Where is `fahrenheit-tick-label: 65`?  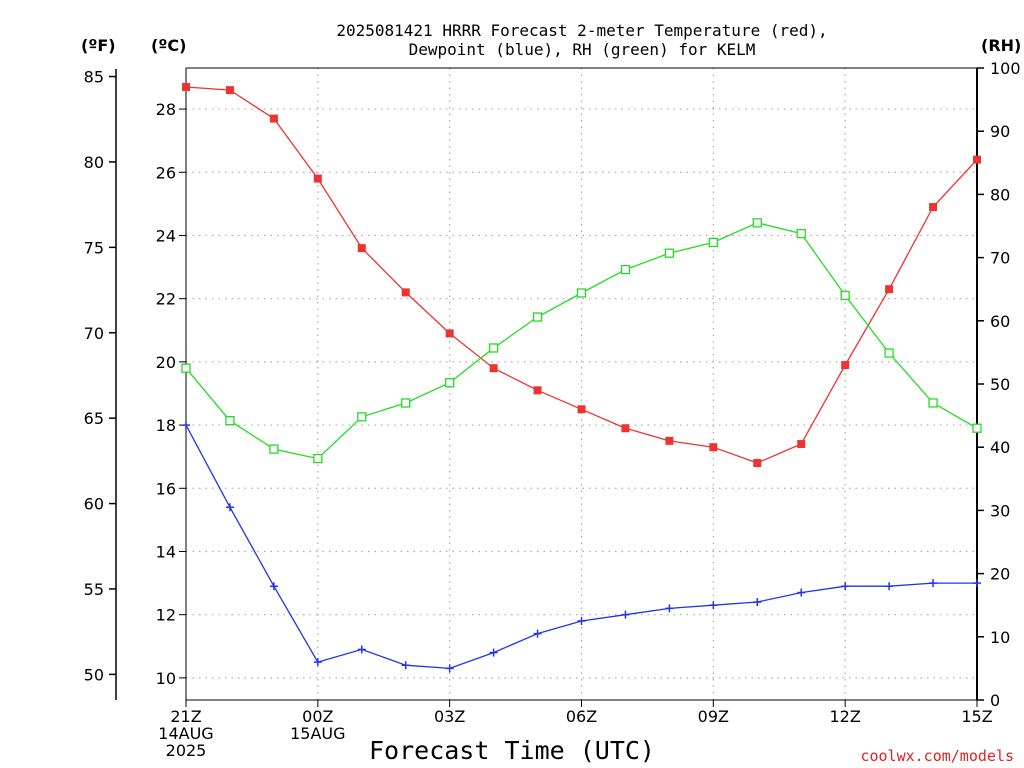 fahrenheit-tick-label: 65 is located at coordinates (94, 418).